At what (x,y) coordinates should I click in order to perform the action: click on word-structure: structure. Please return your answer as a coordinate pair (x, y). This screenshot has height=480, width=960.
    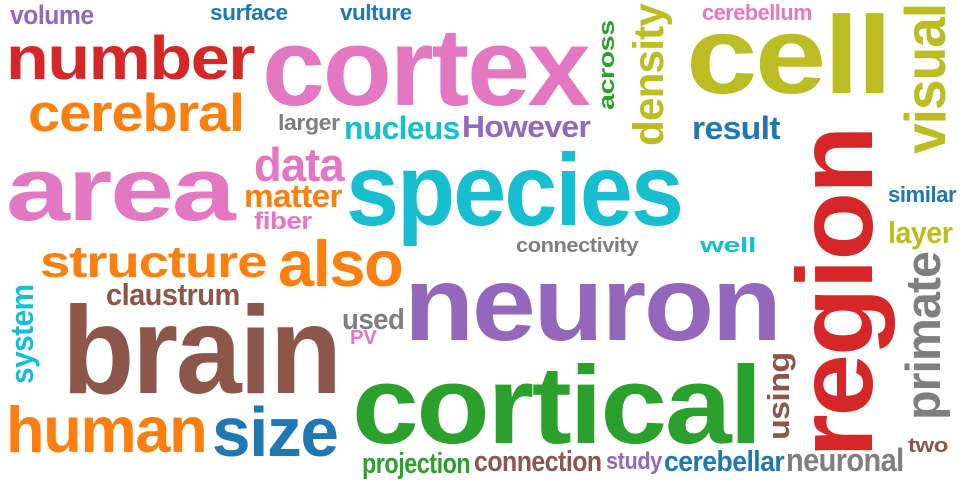
    Looking at the image, I should click on (154, 261).